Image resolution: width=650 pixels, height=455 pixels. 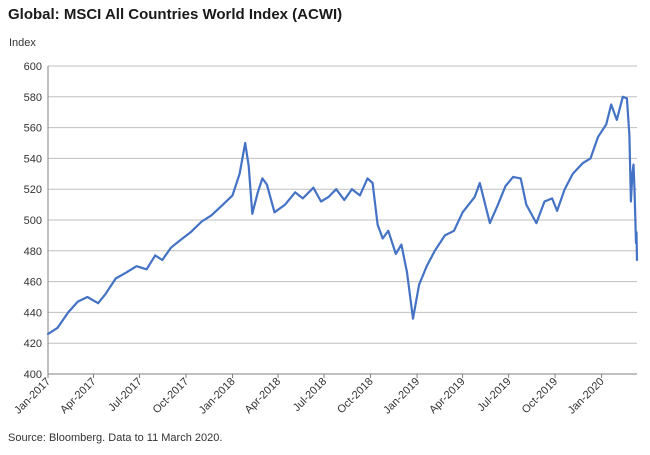 What do you see at coordinates (78, 396) in the screenshot?
I see `x-tick-label: Apr-2017` at bounding box center [78, 396].